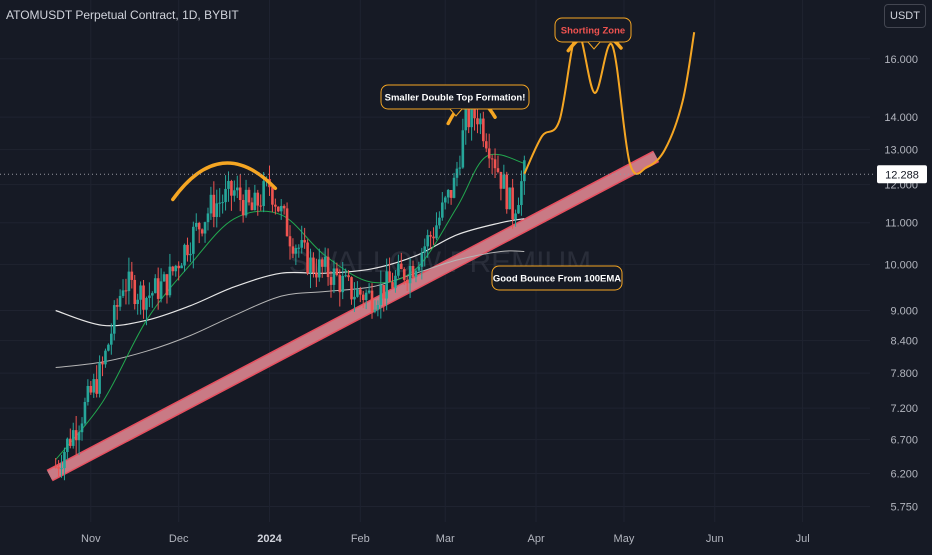 The width and height of the screenshot is (932, 555). Describe the element at coordinates (445, 539) in the screenshot. I see `x-tick-label: Mar` at that location.